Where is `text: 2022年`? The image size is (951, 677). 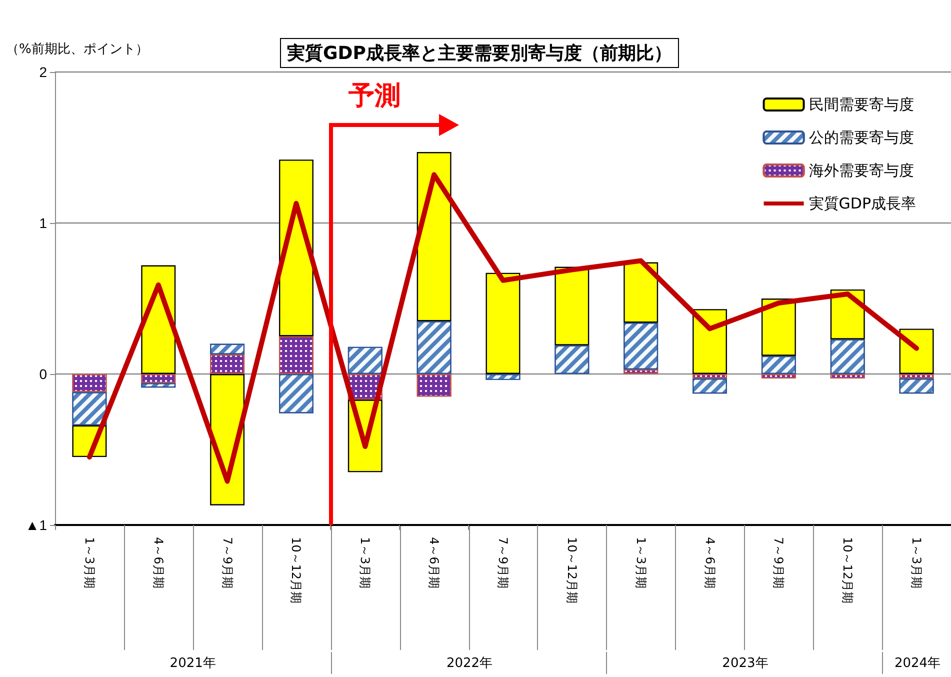
text: 2022年 is located at coordinates (469, 663).